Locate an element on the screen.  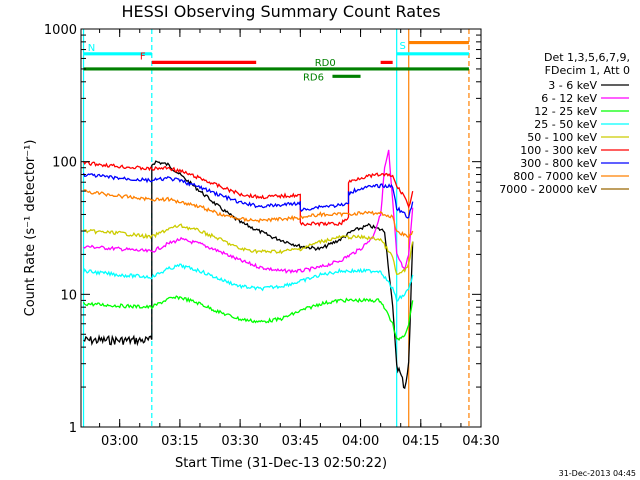
legend-label-6: 300 - 800 keV is located at coordinates (558, 163).